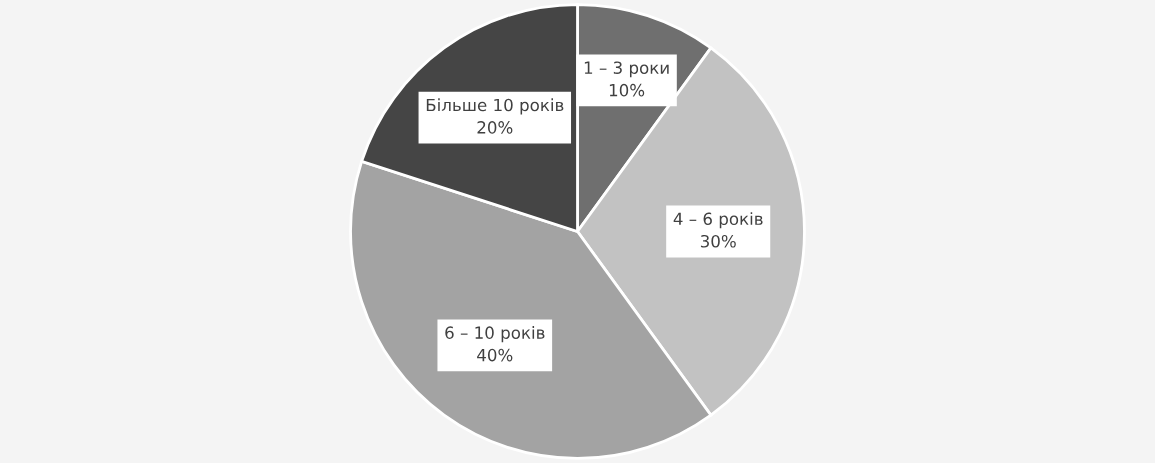  What do you see at coordinates (626, 69) in the screenshot?
I see `slice-label: 1 – 3 роки` at bounding box center [626, 69].